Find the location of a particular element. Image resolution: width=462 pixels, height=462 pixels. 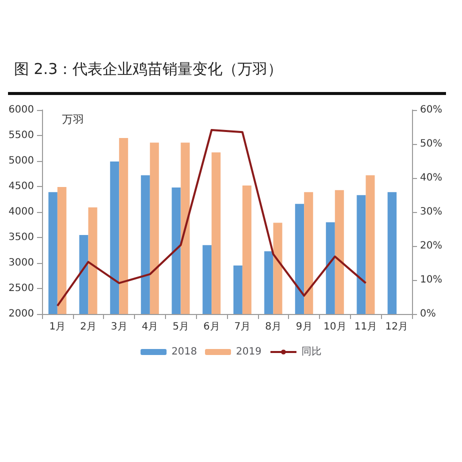

y-tick-label: 4000 is located at coordinates (21, 212).